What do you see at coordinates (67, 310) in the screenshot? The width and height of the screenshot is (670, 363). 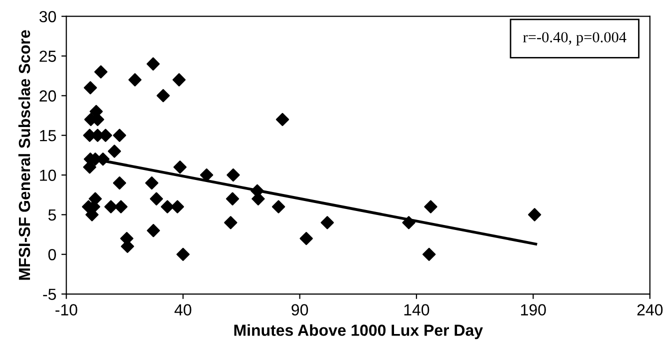 I see `x-tick-label: -10` at bounding box center [67, 310].